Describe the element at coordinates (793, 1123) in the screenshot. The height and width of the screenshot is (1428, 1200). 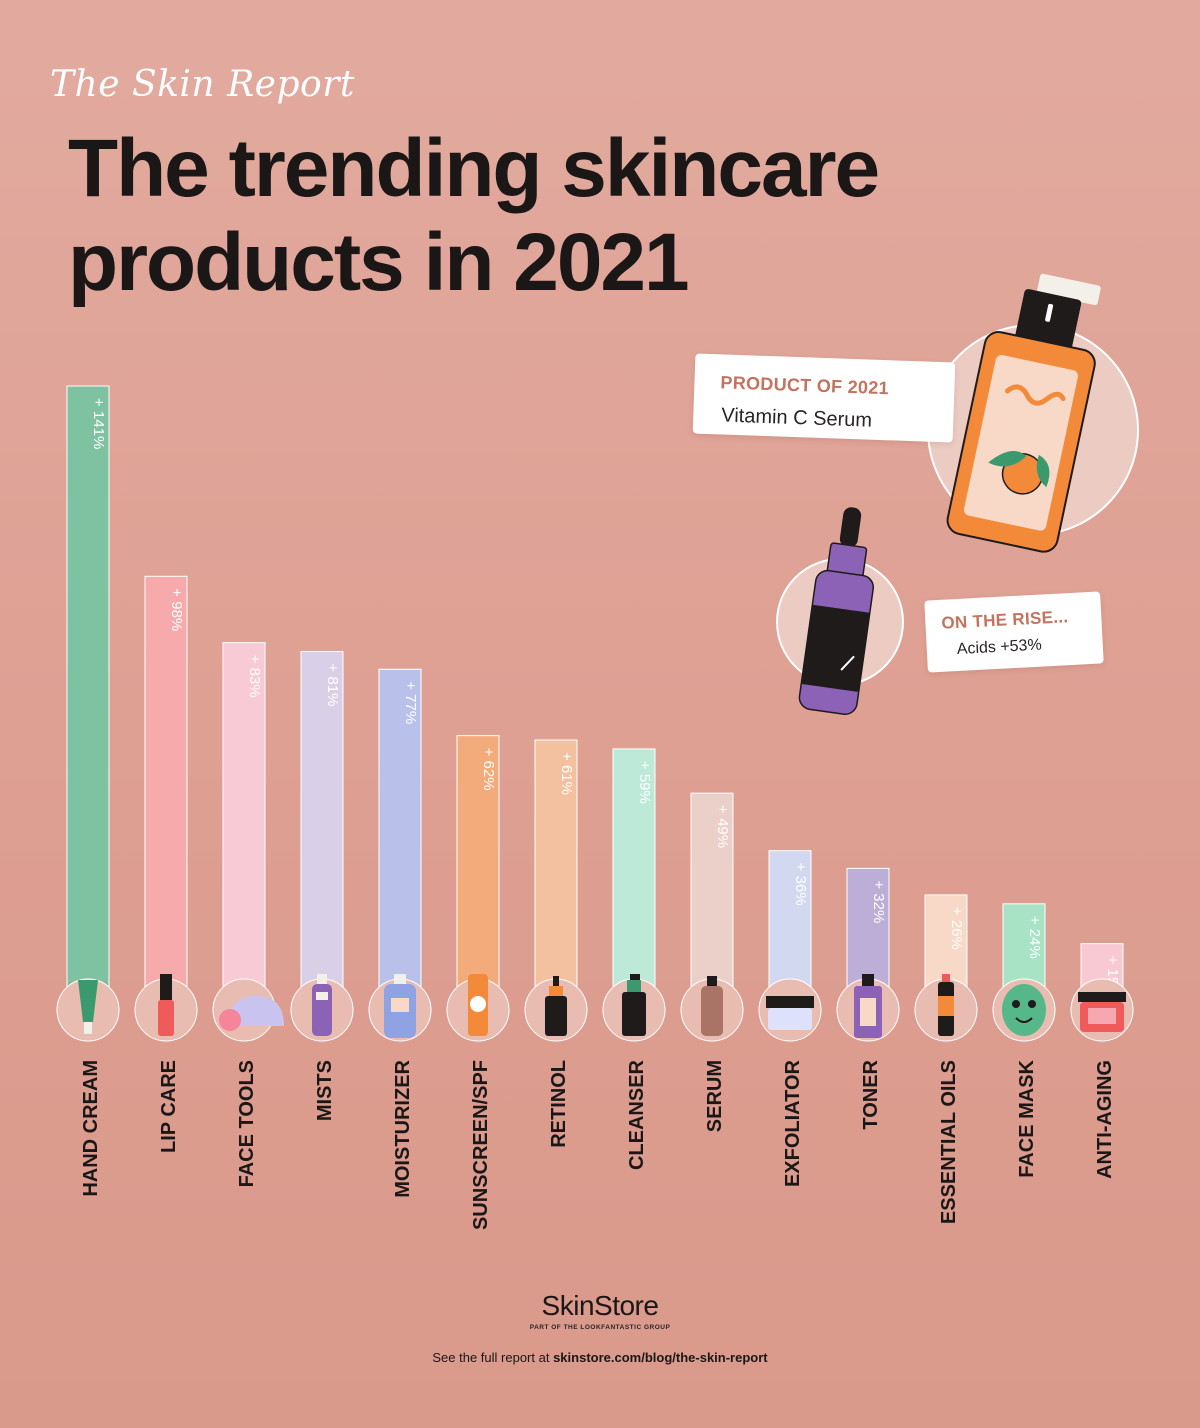
I see `category-label-exfoliator: EXFOLIATOR` at that location.